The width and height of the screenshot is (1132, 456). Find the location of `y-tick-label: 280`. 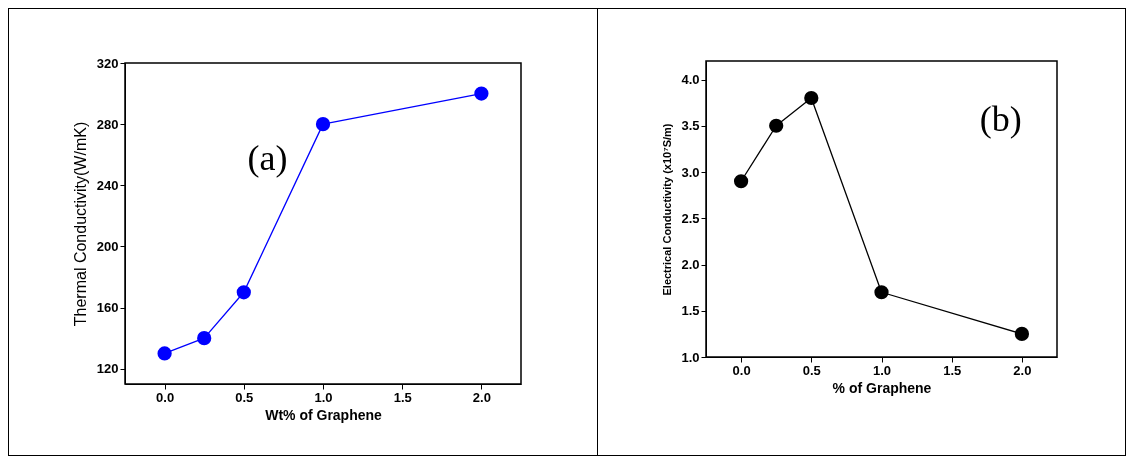

y-tick-label: 280 is located at coordinates (107, 124).